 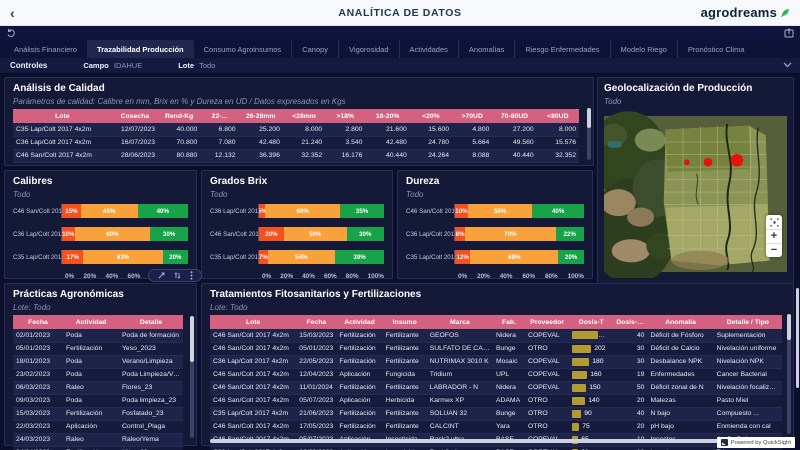 What do you see at coordinates (787, 65) in the screenshot?
I see `chevron-down-icon` at bounding box center [787, 65].